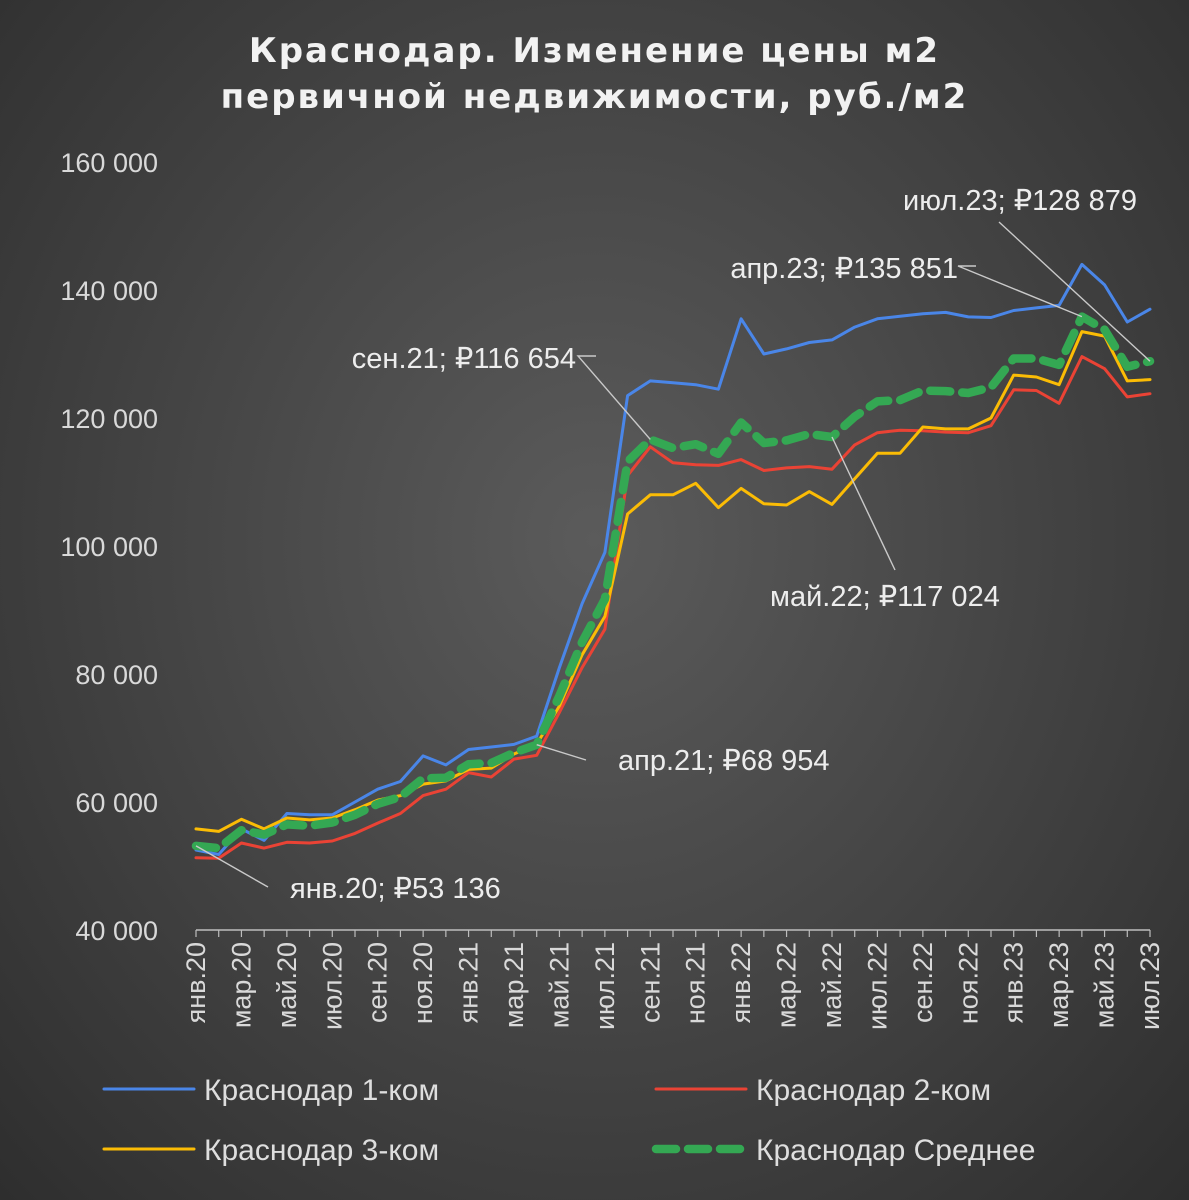 The height and width of the screenshot is (1200, 1189). What do you see at coordinates (877, 986) in the screenshot?
I see `x-tick-label: июл.22` at bounding box center [877, 986].